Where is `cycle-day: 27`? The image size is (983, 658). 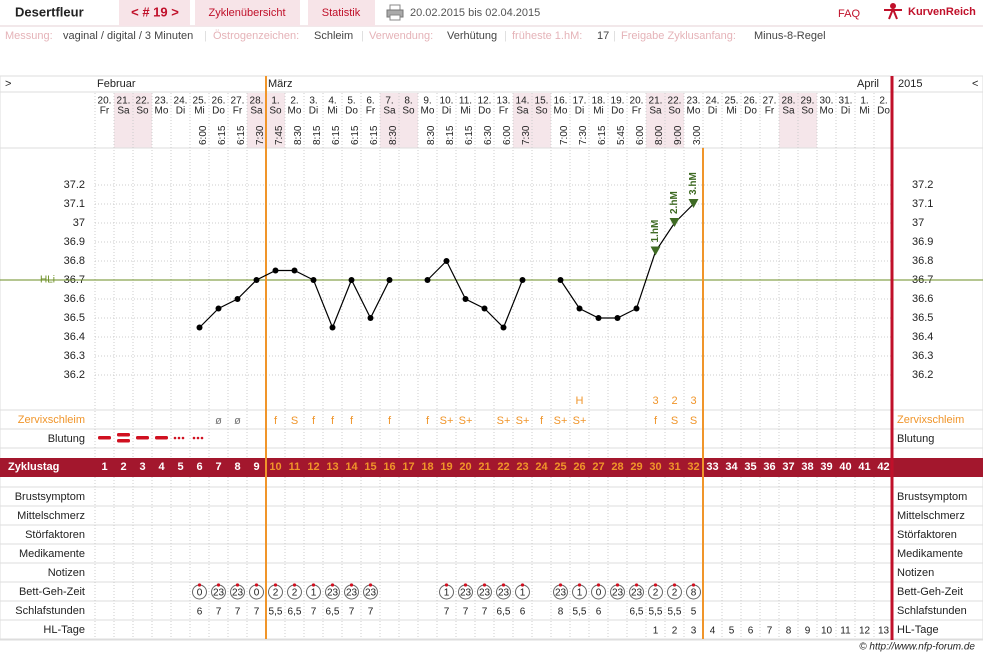 cycle-day: 27 is located at coordinates (598, 467).